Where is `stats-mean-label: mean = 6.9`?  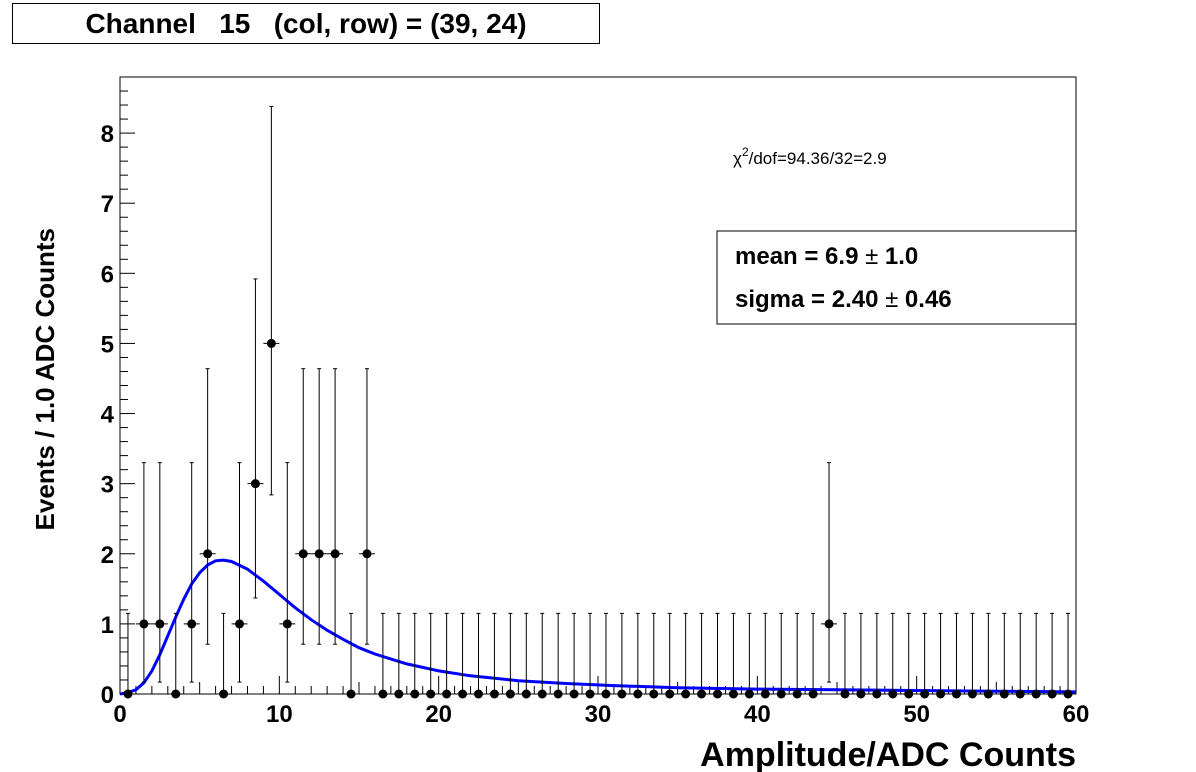
stats-mean-label: mean = 6.9 is located at coordinates (800, 256).